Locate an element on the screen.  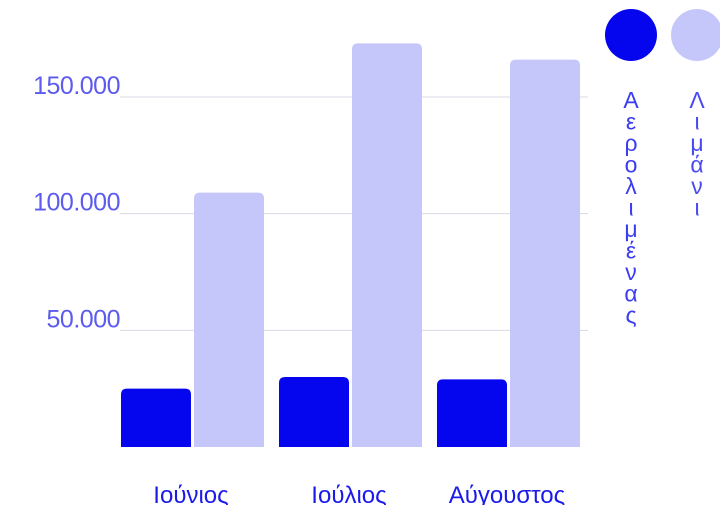
category-label: Αύγουστος is located at coordinates (507, 493).